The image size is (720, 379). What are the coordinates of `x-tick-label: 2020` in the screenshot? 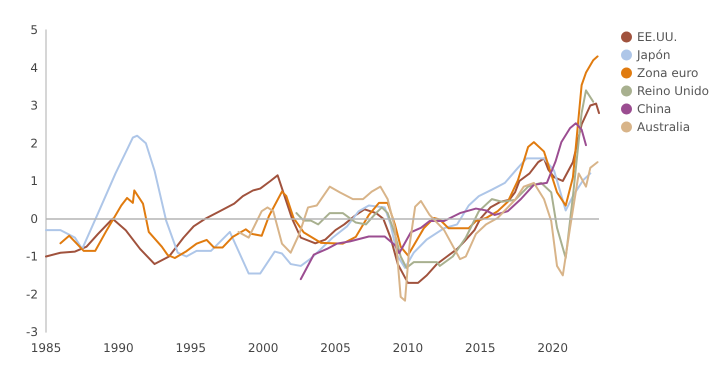 It's located at (552, 348).